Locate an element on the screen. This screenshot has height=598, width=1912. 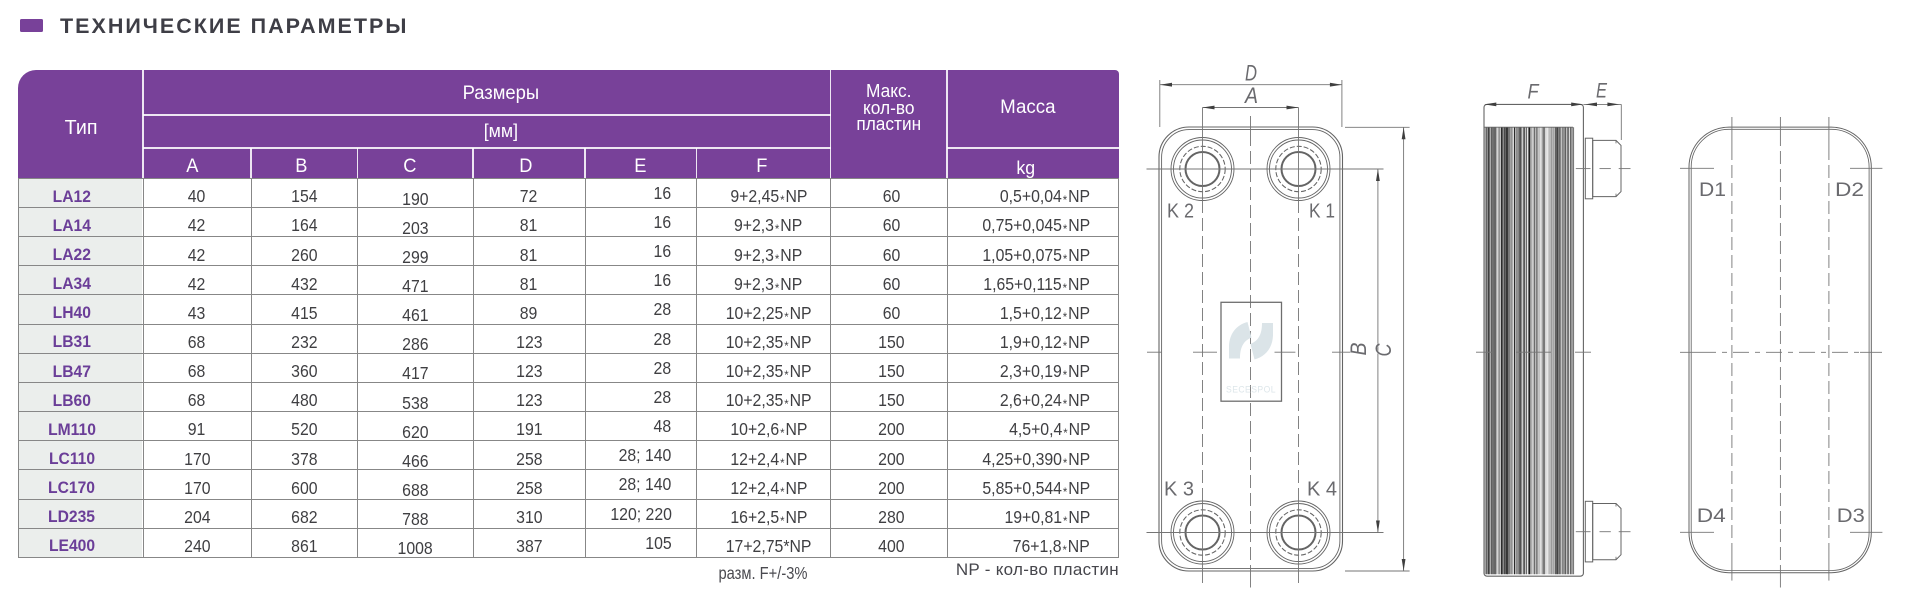
svg-text: D4 is located at coordinates (1711, 516).